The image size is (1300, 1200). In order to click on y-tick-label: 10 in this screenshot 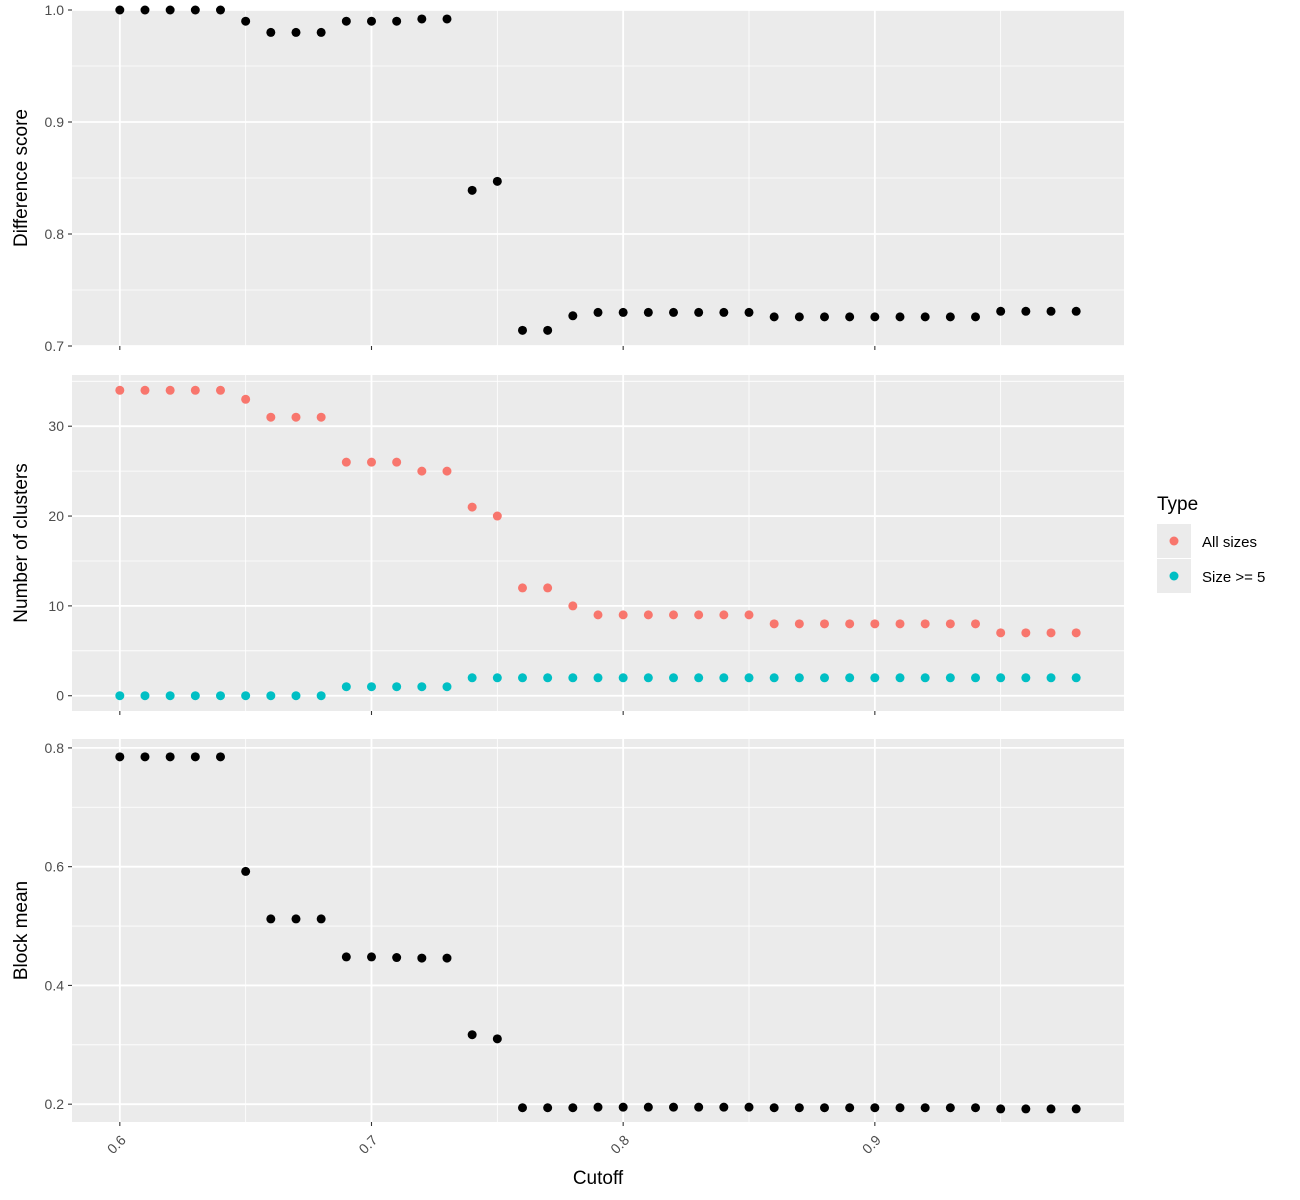, I will do `click(56, 606)`.